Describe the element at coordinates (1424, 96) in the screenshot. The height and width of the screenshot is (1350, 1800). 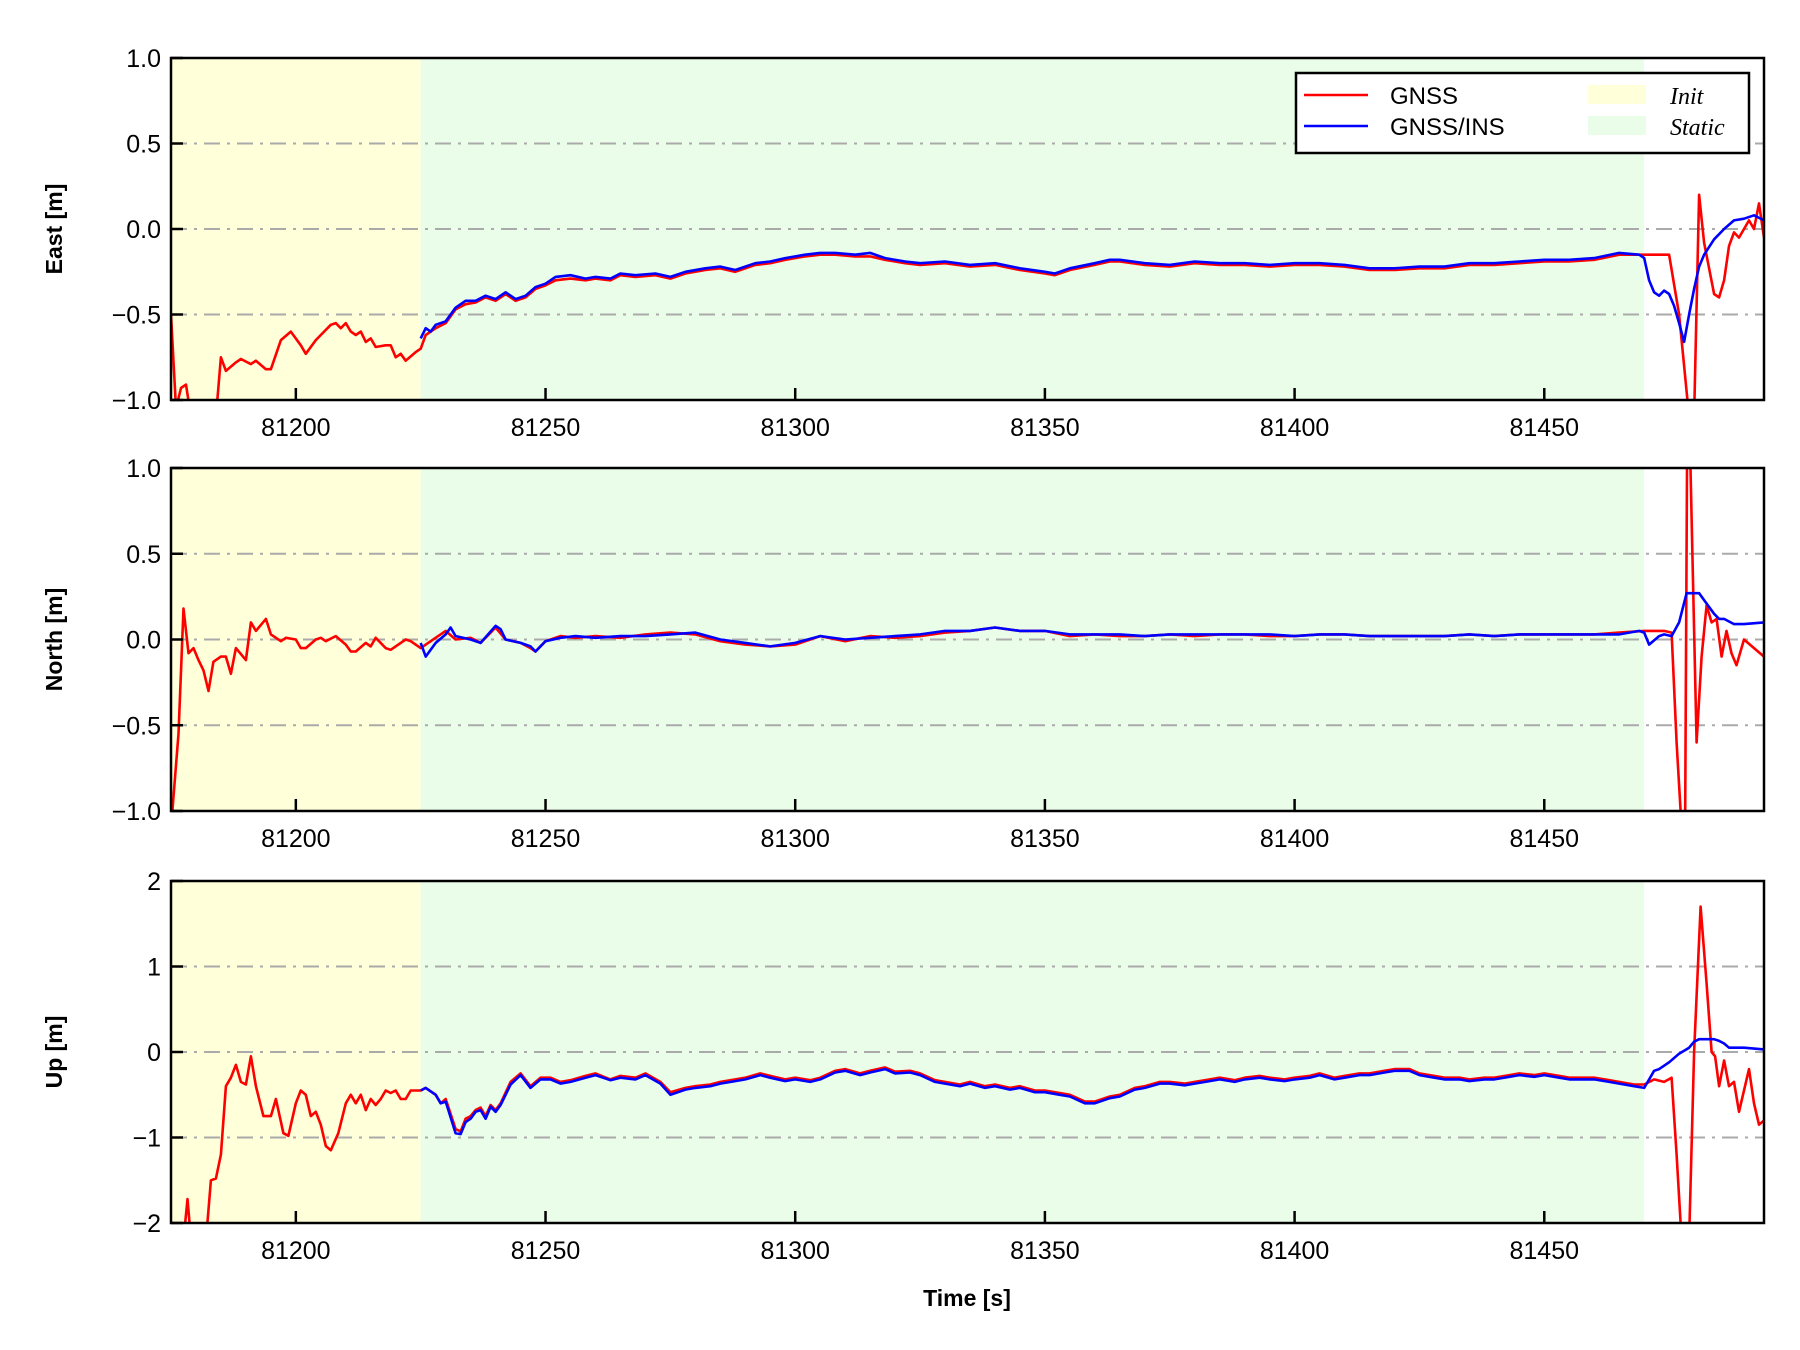
I see `legend-label-gnss: GNSS` at that location.